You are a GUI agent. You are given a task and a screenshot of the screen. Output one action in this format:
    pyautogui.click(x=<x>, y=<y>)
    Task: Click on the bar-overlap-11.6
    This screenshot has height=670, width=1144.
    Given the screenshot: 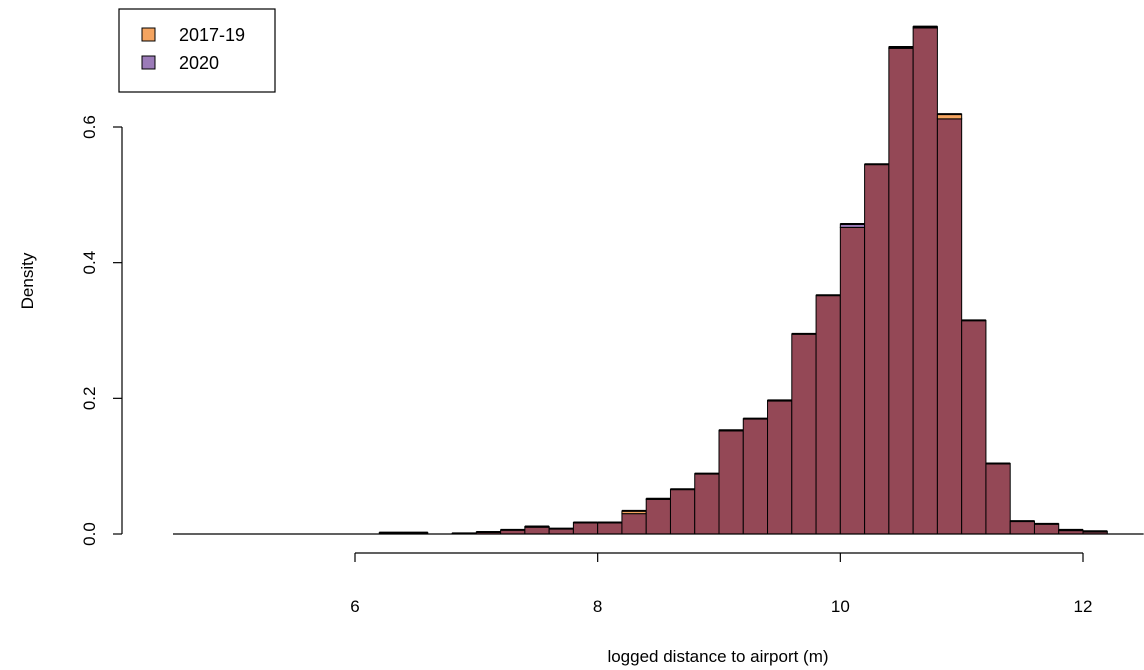 What is the action you would take?
    pyautogui.click(x=1046, y=529)
    